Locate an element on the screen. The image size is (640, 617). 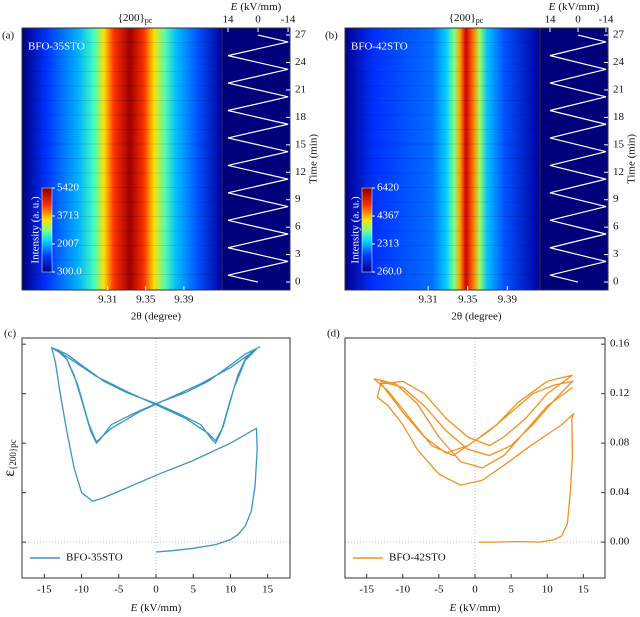
sample-label: BFO-42STO is located at coordinates (379, 47).